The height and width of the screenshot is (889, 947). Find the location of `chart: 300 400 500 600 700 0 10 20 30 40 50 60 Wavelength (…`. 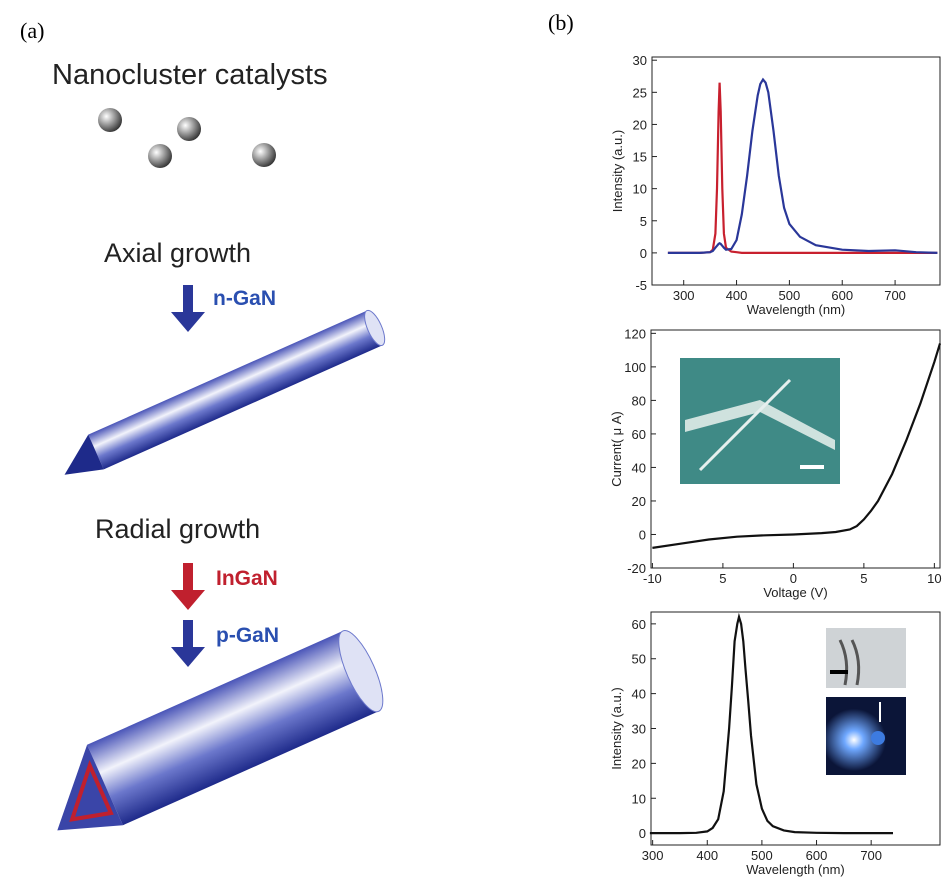

chart: 300 400 500 600 700 0 10 20 30 40 50 60 Wavelength (… is located at coordinates (775, 744).